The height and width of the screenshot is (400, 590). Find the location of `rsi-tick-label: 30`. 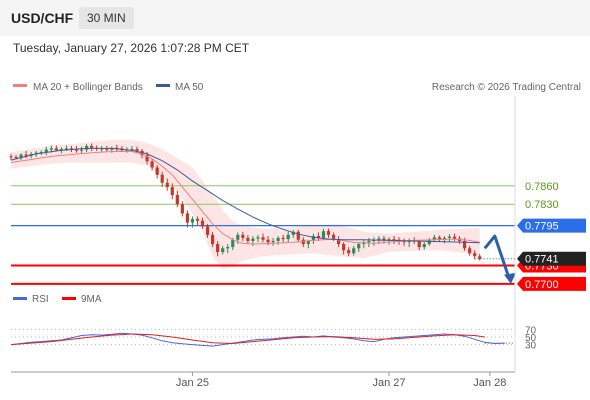

rsi-tick-label: 30 is located at coordinates (531, 346).